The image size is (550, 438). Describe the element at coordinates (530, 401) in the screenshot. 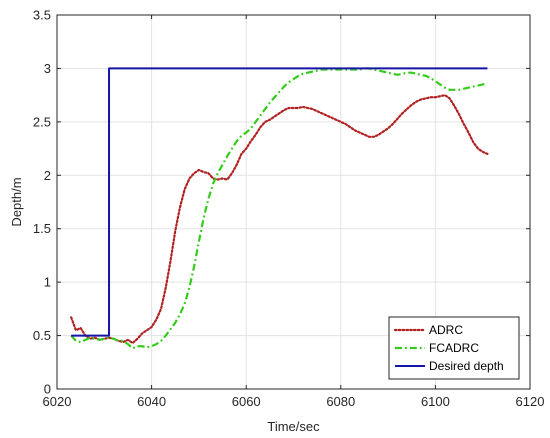

I see `x-tick-label: 6120` at that location.